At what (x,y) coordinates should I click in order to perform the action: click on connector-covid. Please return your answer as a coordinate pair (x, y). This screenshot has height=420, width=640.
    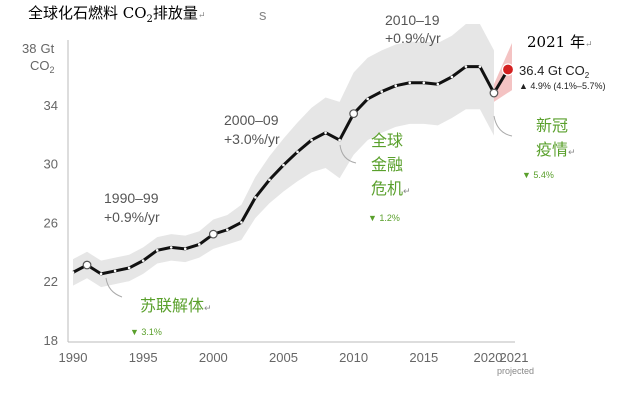
    Looking at the image, I should click on (503, 126).